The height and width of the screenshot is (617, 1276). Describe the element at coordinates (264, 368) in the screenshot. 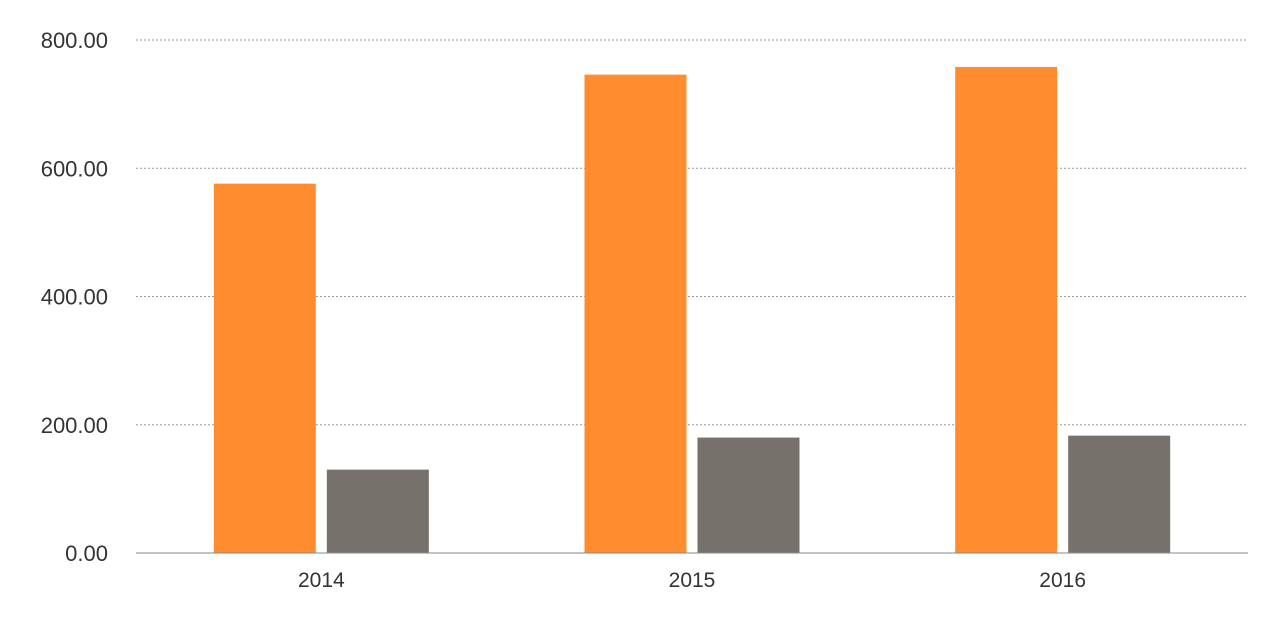

I see `bar-series-1-2014` at that location.